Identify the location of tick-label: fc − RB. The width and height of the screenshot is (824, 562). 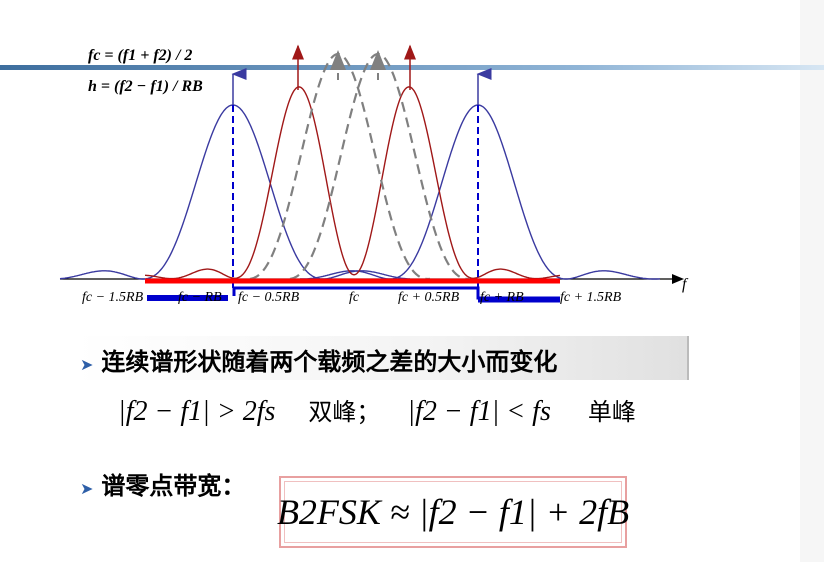
(200, 297).